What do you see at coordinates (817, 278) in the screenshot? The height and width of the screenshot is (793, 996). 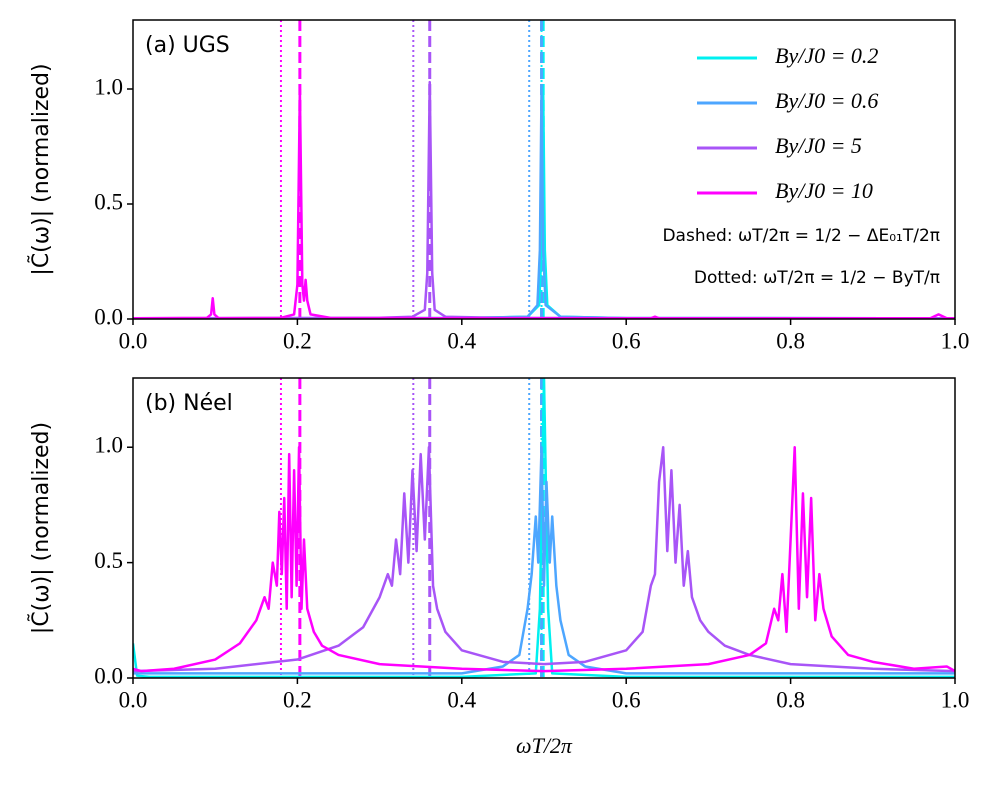 I see `annotation: Dotted: ωT/2π = 1/2 − ByT/π` at bounding box center [817, 278].